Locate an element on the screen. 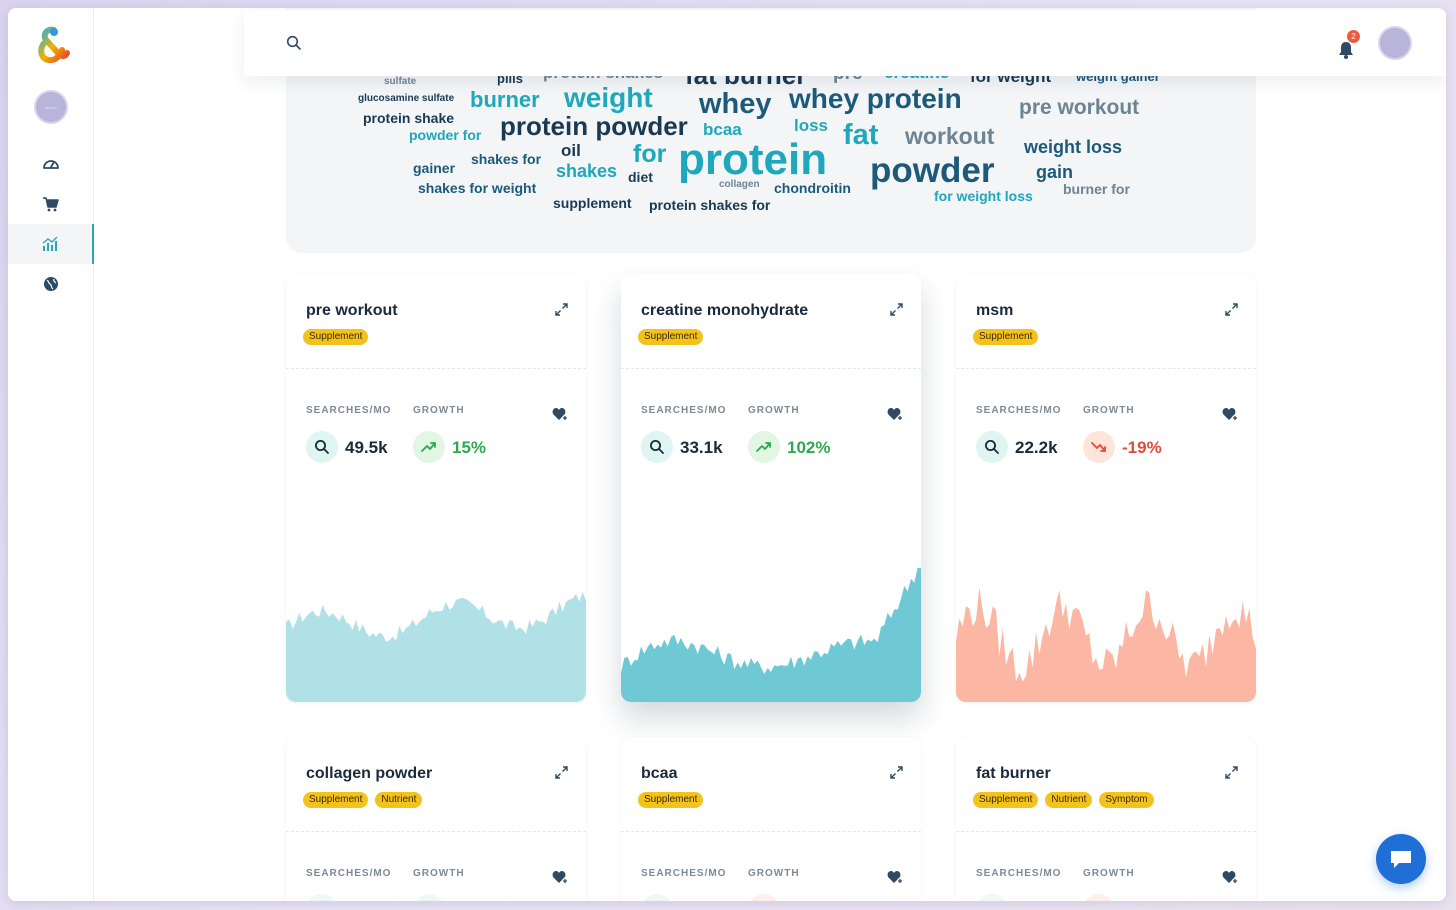 The image size is (1456, 910). word-cloud-word: loss is located at coordinates (811, 125).